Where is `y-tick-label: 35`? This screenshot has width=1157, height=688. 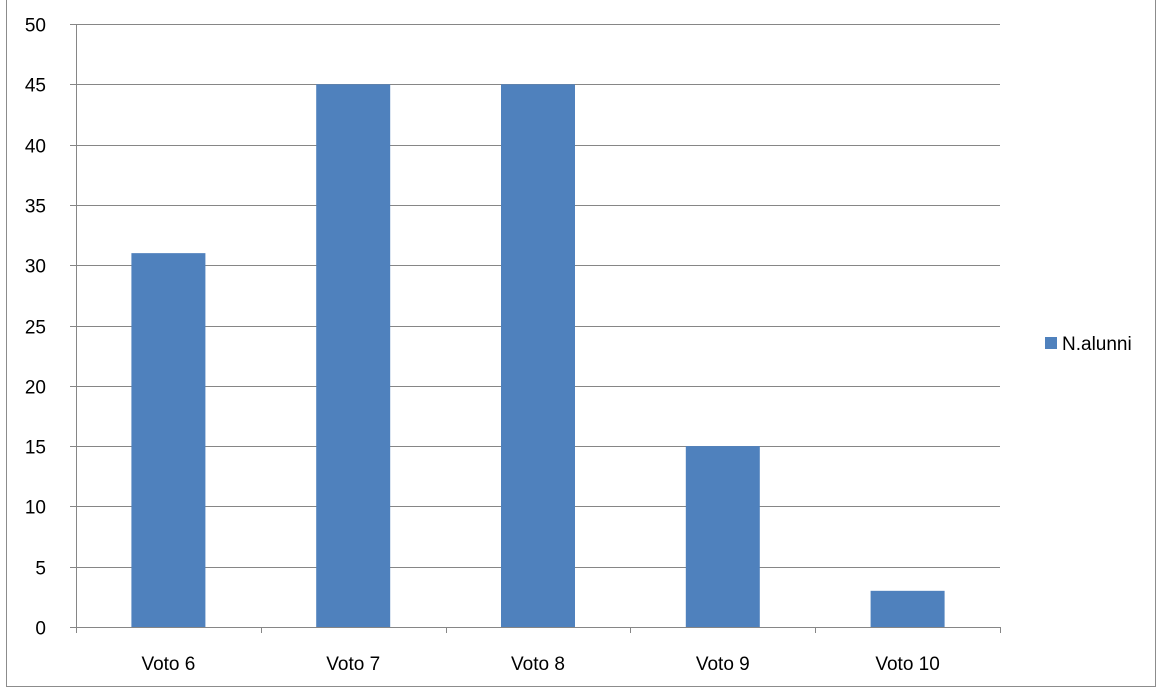
y-tick-label: 35 is located at coordinates (35, 207).